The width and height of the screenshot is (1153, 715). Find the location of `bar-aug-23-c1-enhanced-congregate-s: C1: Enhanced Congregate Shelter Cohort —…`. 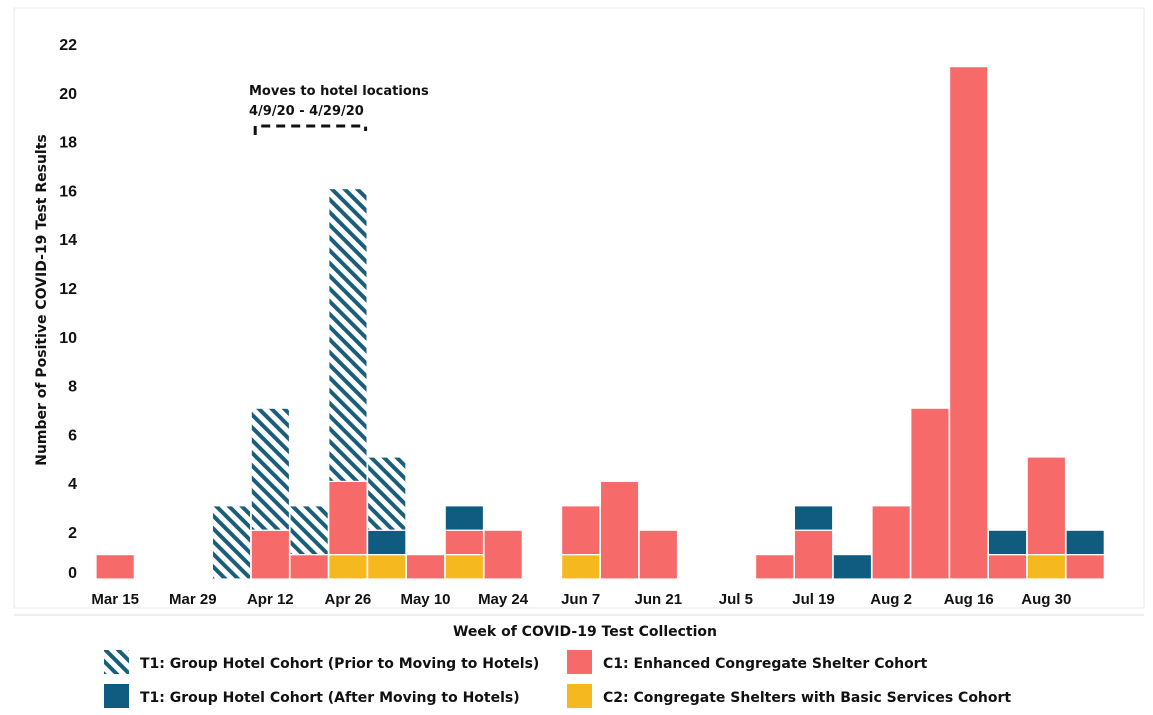

bar-aug-23-c1-enhanced-congregate-s: C1: Enhanced Congregate Shelter Cohort —… is located at coordinates (1007, 566).